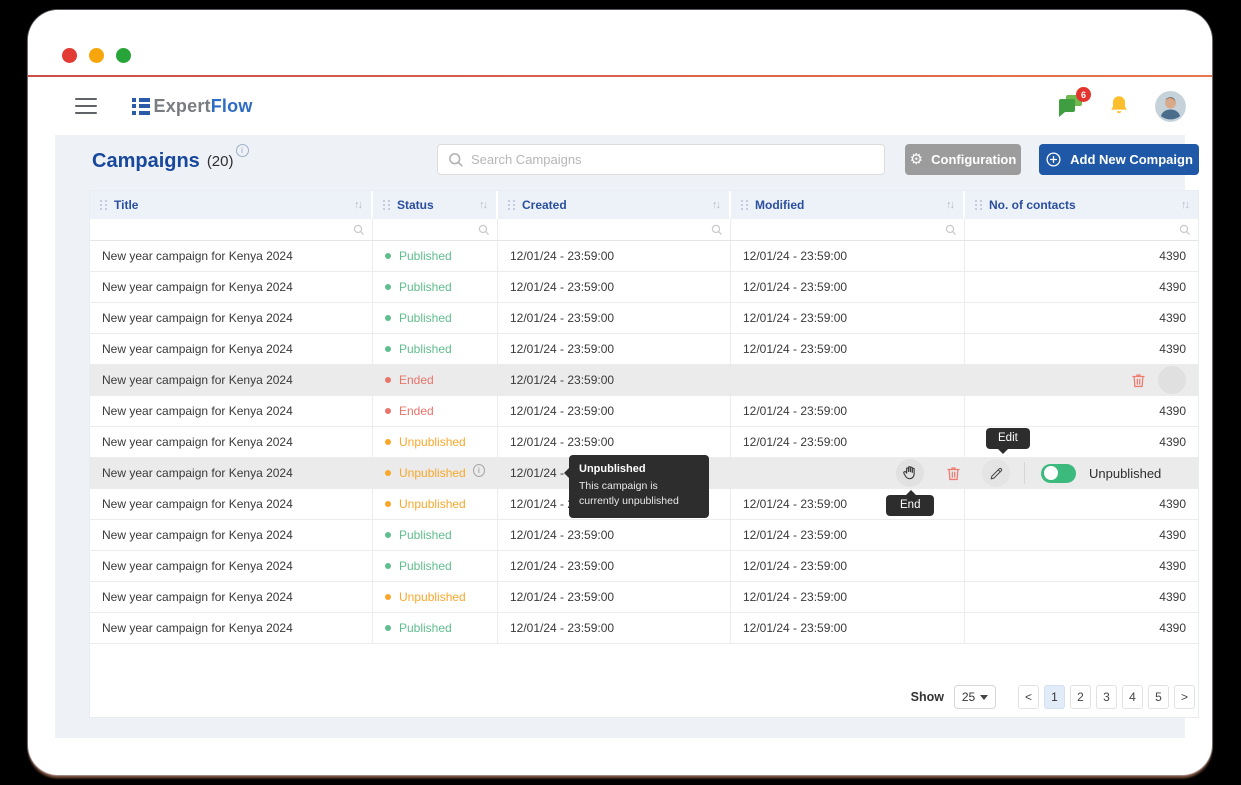 This screenshot has width=1241, height=785. What do you see at coordinates (612, 469) in the screenshot?
I see `status-tooltip-title: Unpublished` at bounding box center [612, 469].